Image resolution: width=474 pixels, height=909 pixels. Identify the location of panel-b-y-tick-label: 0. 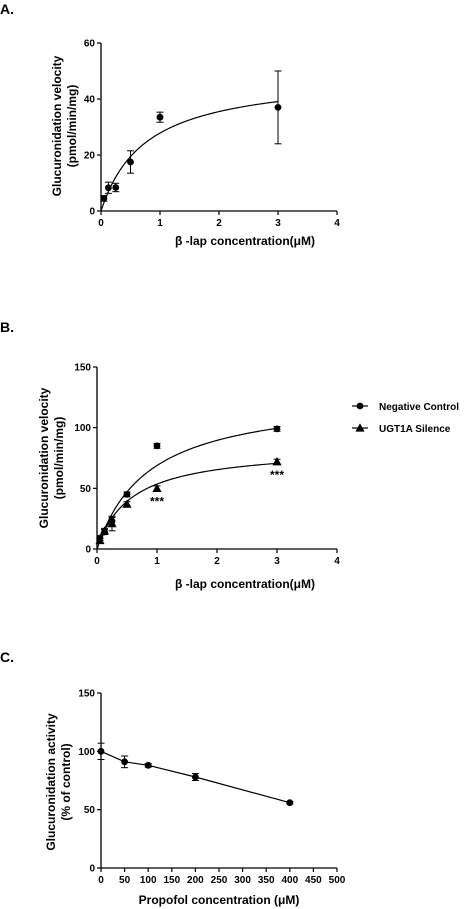
(88, 550).